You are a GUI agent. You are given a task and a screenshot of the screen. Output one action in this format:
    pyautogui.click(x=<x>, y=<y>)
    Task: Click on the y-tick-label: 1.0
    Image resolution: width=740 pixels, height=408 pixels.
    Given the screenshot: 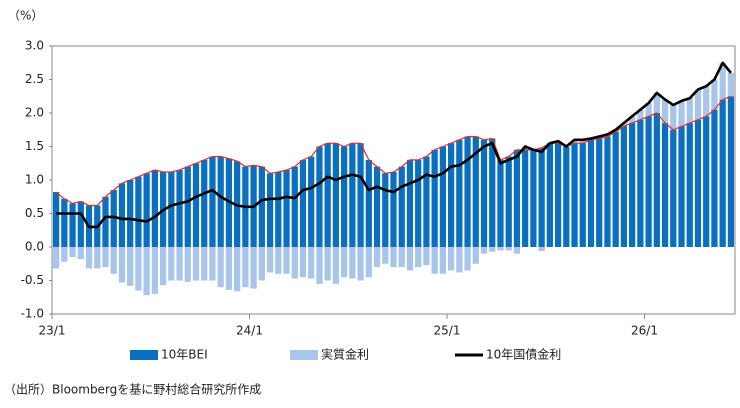 What is the action you would take?
    pyautogui.click(x=34, y=180)
    